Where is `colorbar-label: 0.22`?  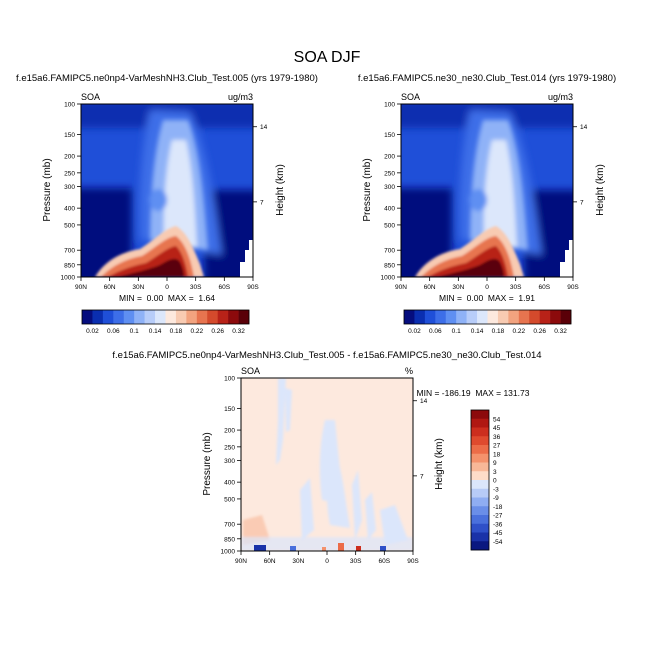
colorbar-label: 0.22 is located at coordinates (518, 331).